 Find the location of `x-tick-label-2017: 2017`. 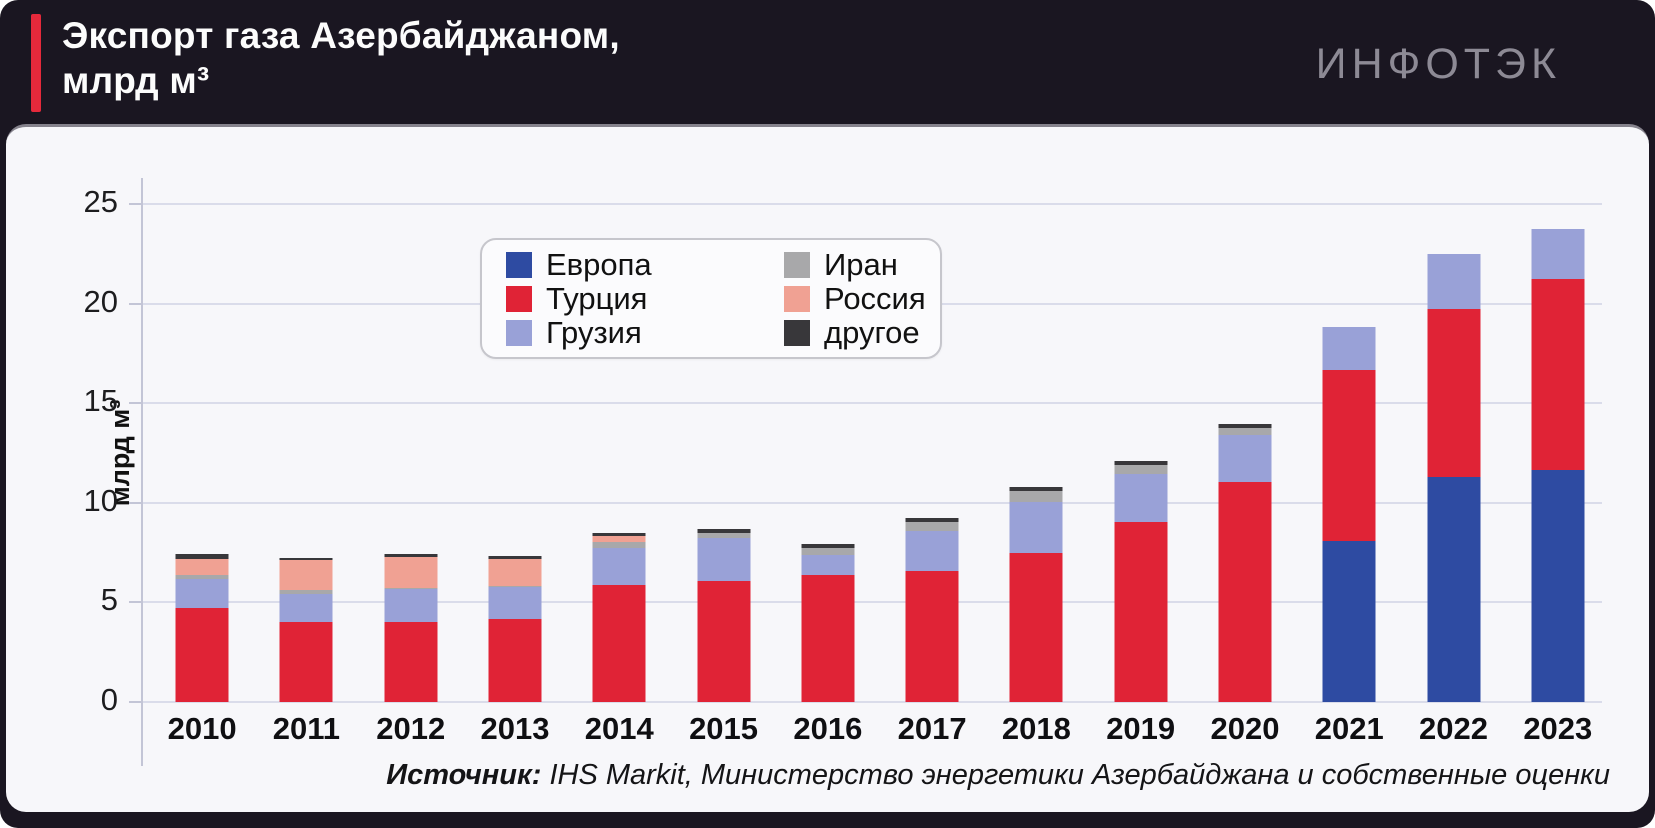

x-tick-label-2017: 2017 is located at coordinates (932, 728).